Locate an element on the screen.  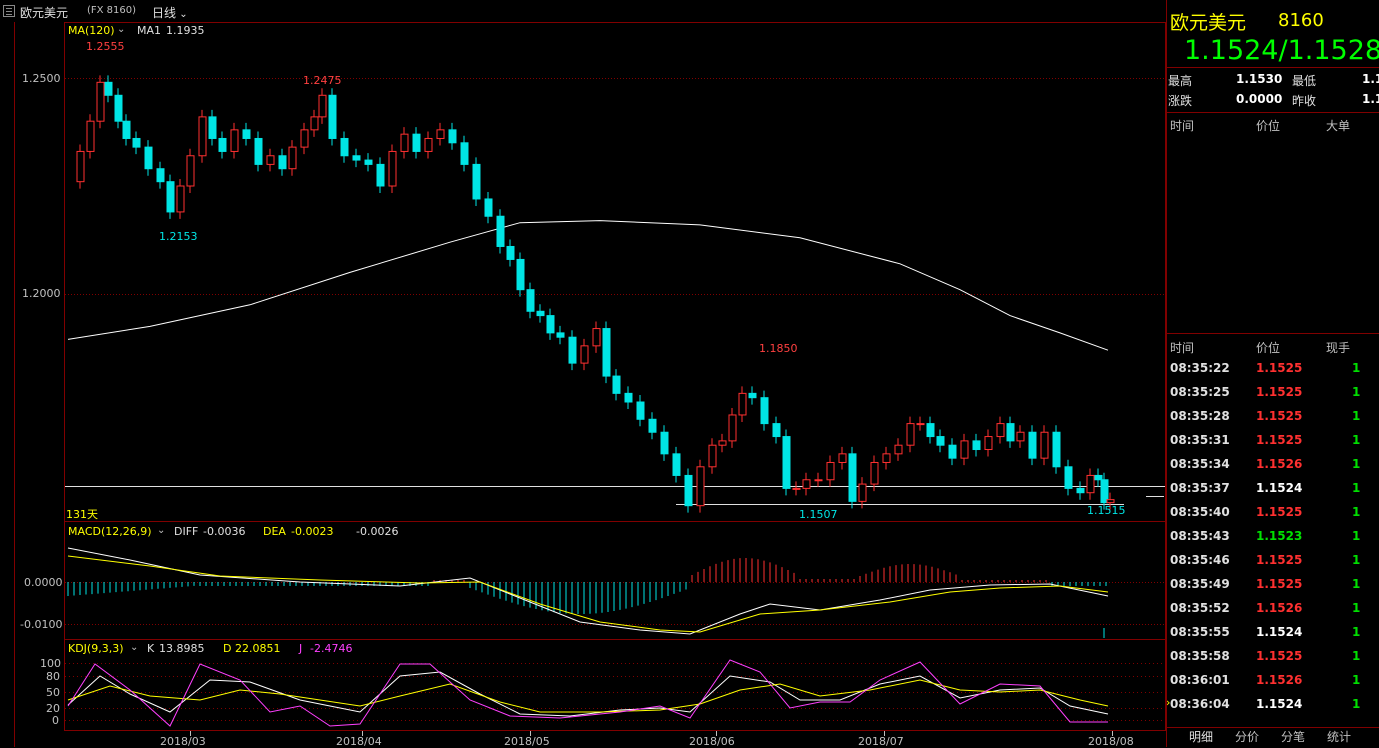
tick-row: 08:35:52 1.1526 1 is located at coordinates (1272, 608).